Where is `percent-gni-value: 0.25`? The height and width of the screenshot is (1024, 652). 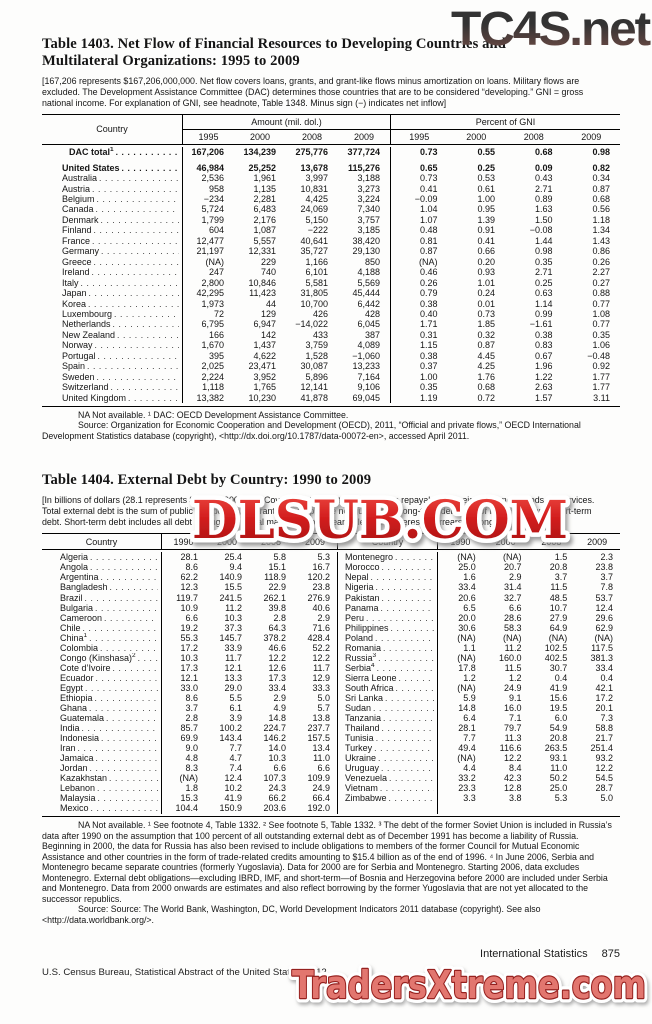 percent-gni-value: 0.25 is located at coordinates (543, 282).